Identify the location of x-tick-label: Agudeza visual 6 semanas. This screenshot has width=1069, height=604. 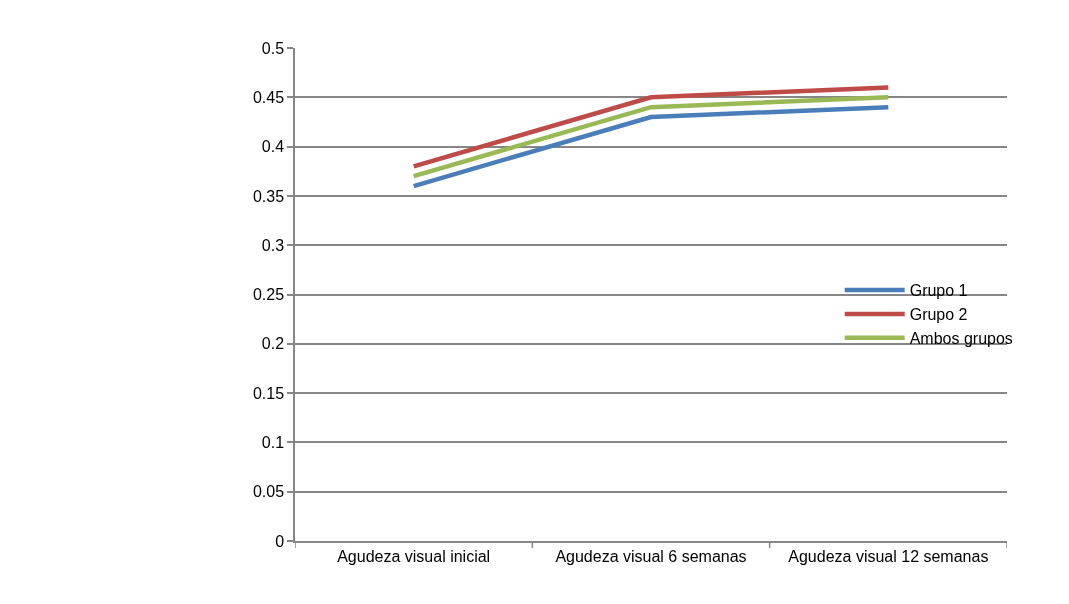
(651, 556).